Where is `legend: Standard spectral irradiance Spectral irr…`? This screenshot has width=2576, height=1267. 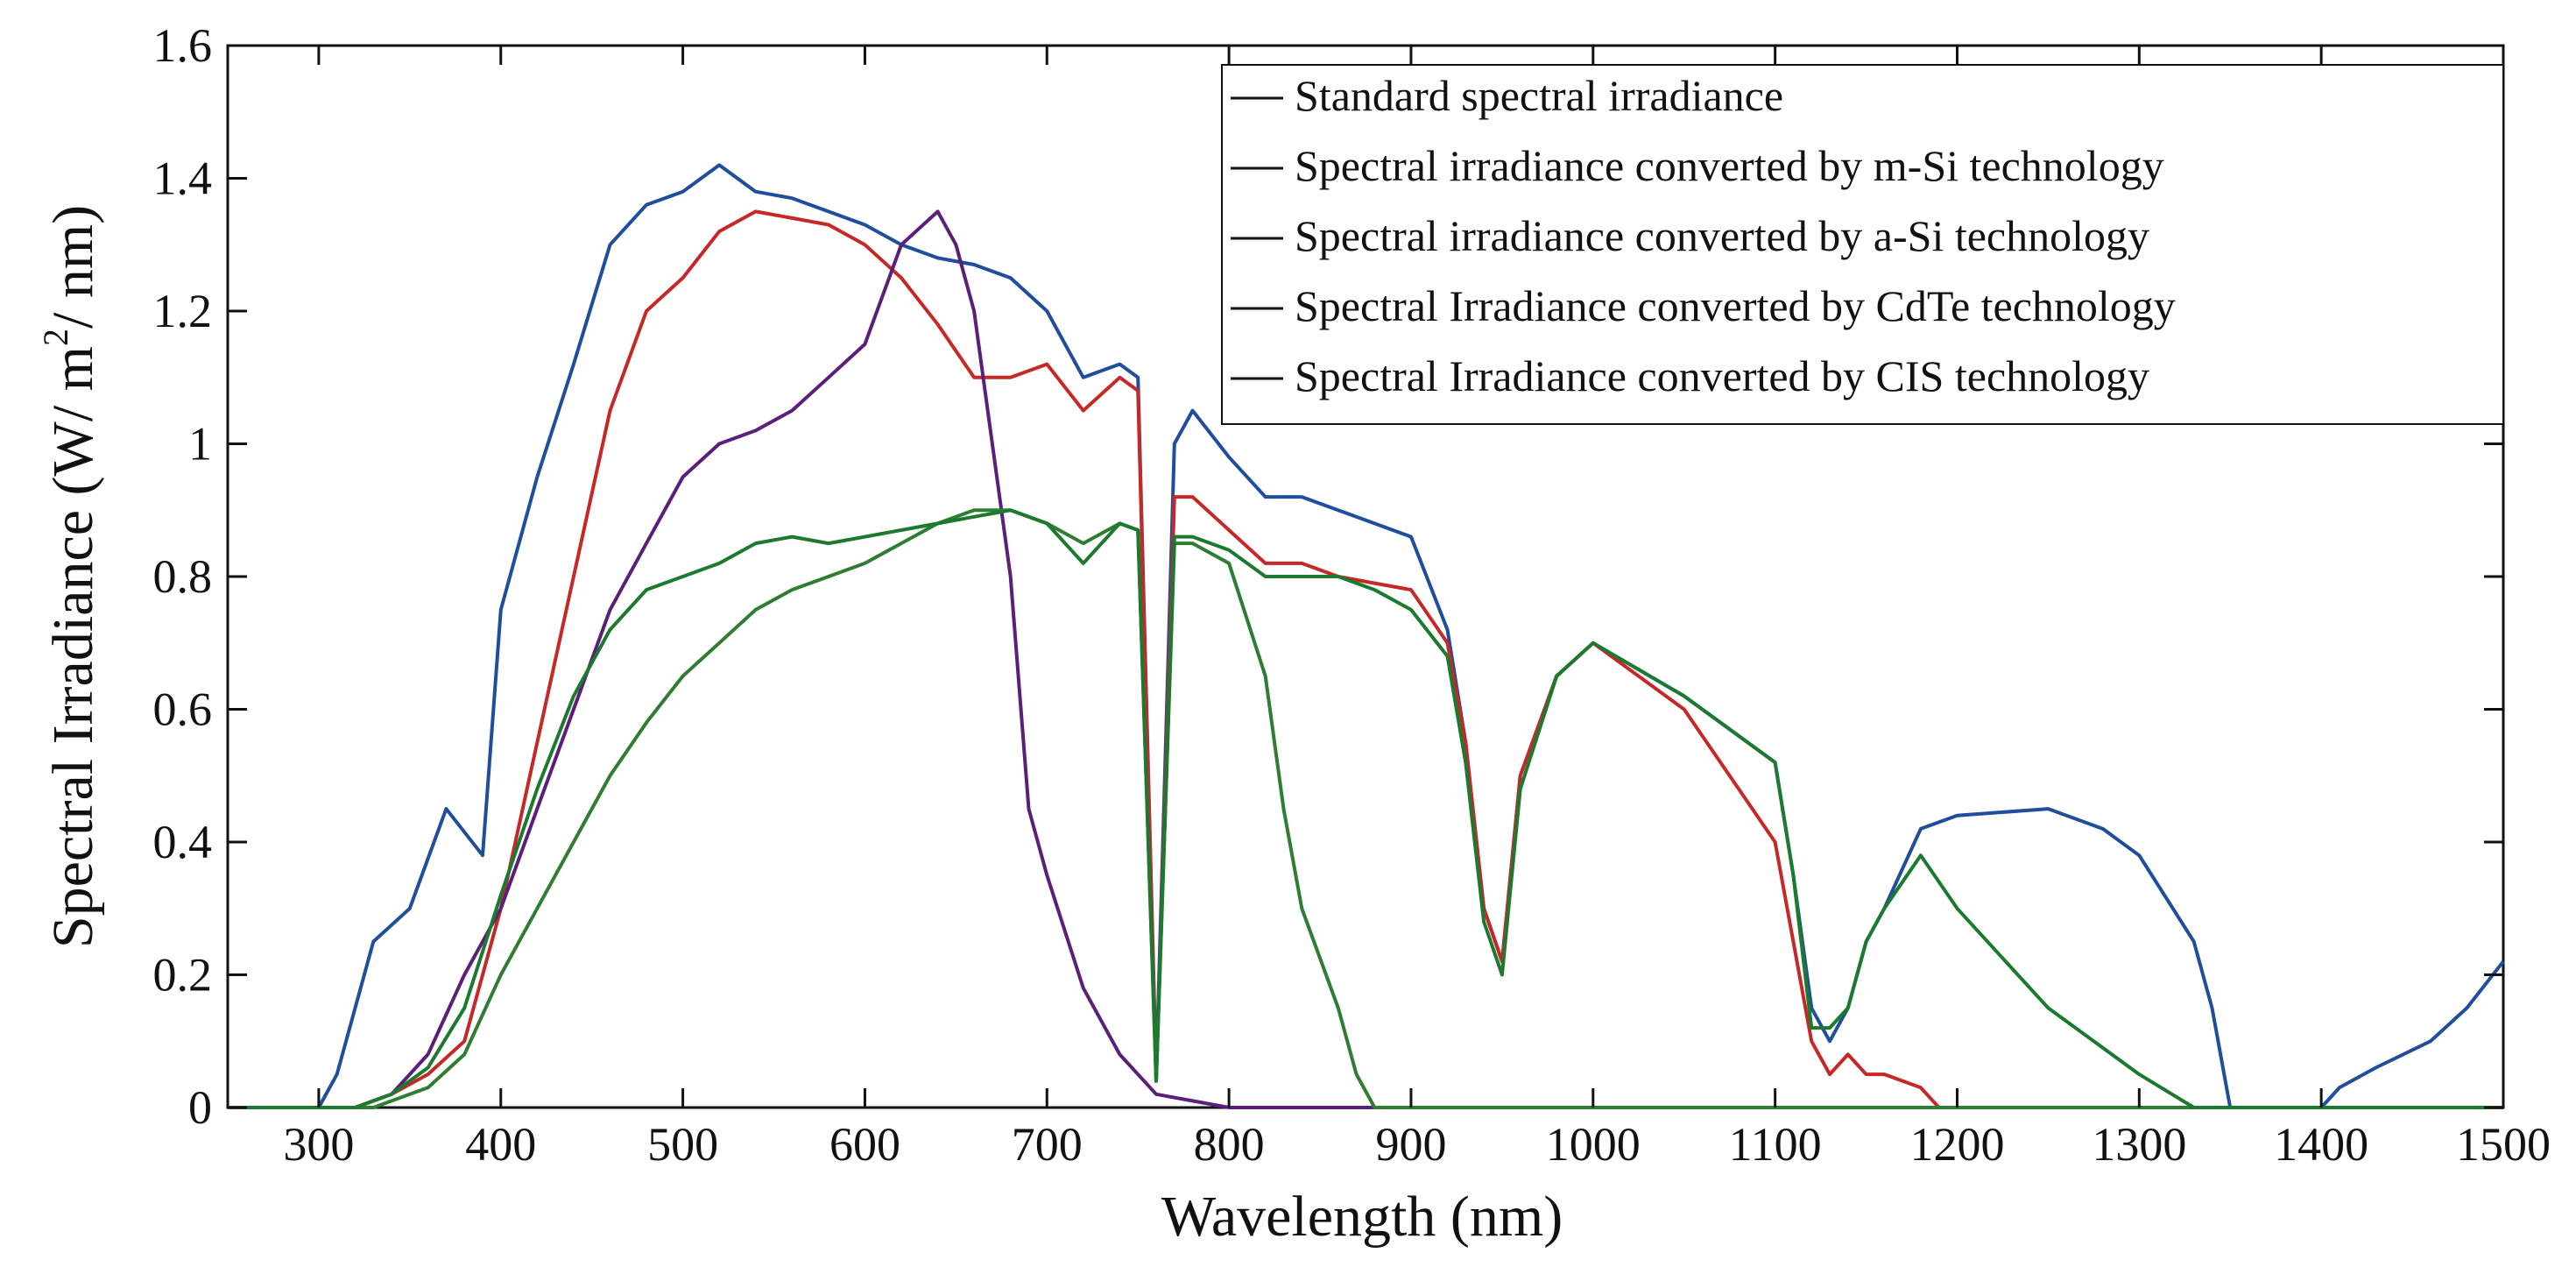
legend: Standard spectral irradiance Spectral irr… is located at coordinates (1862, 245).